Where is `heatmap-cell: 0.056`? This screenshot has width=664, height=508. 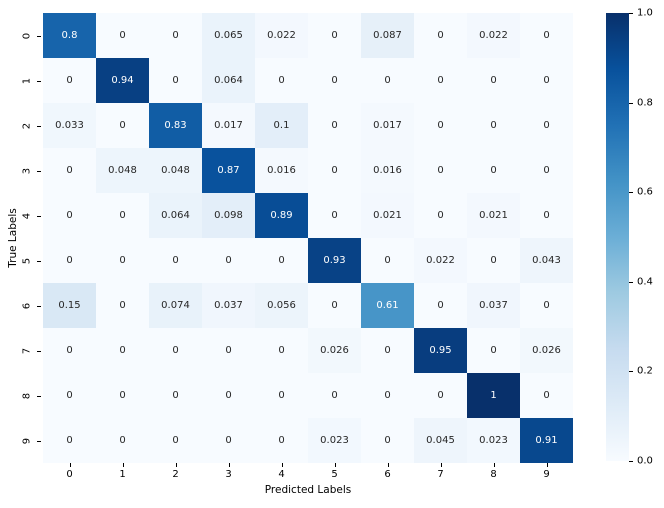
heatmap-cell: 0.056 is located at coordinates (281, 305).